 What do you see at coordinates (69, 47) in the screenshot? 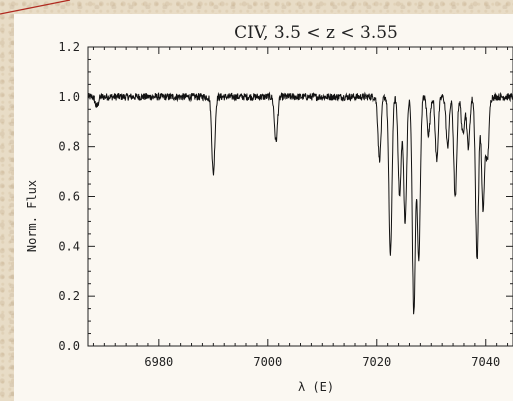
I see `y-tick-label: 1.2` at bounding box center [69, 47].